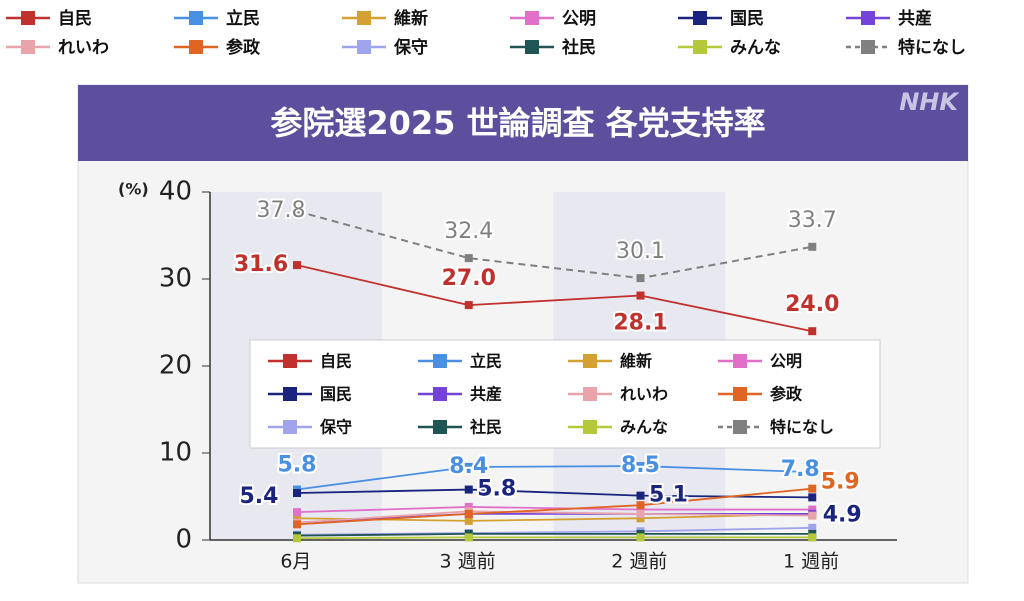 The image size is (1024, 601). I want to click on data-label: 8.4, so click(468, 466).